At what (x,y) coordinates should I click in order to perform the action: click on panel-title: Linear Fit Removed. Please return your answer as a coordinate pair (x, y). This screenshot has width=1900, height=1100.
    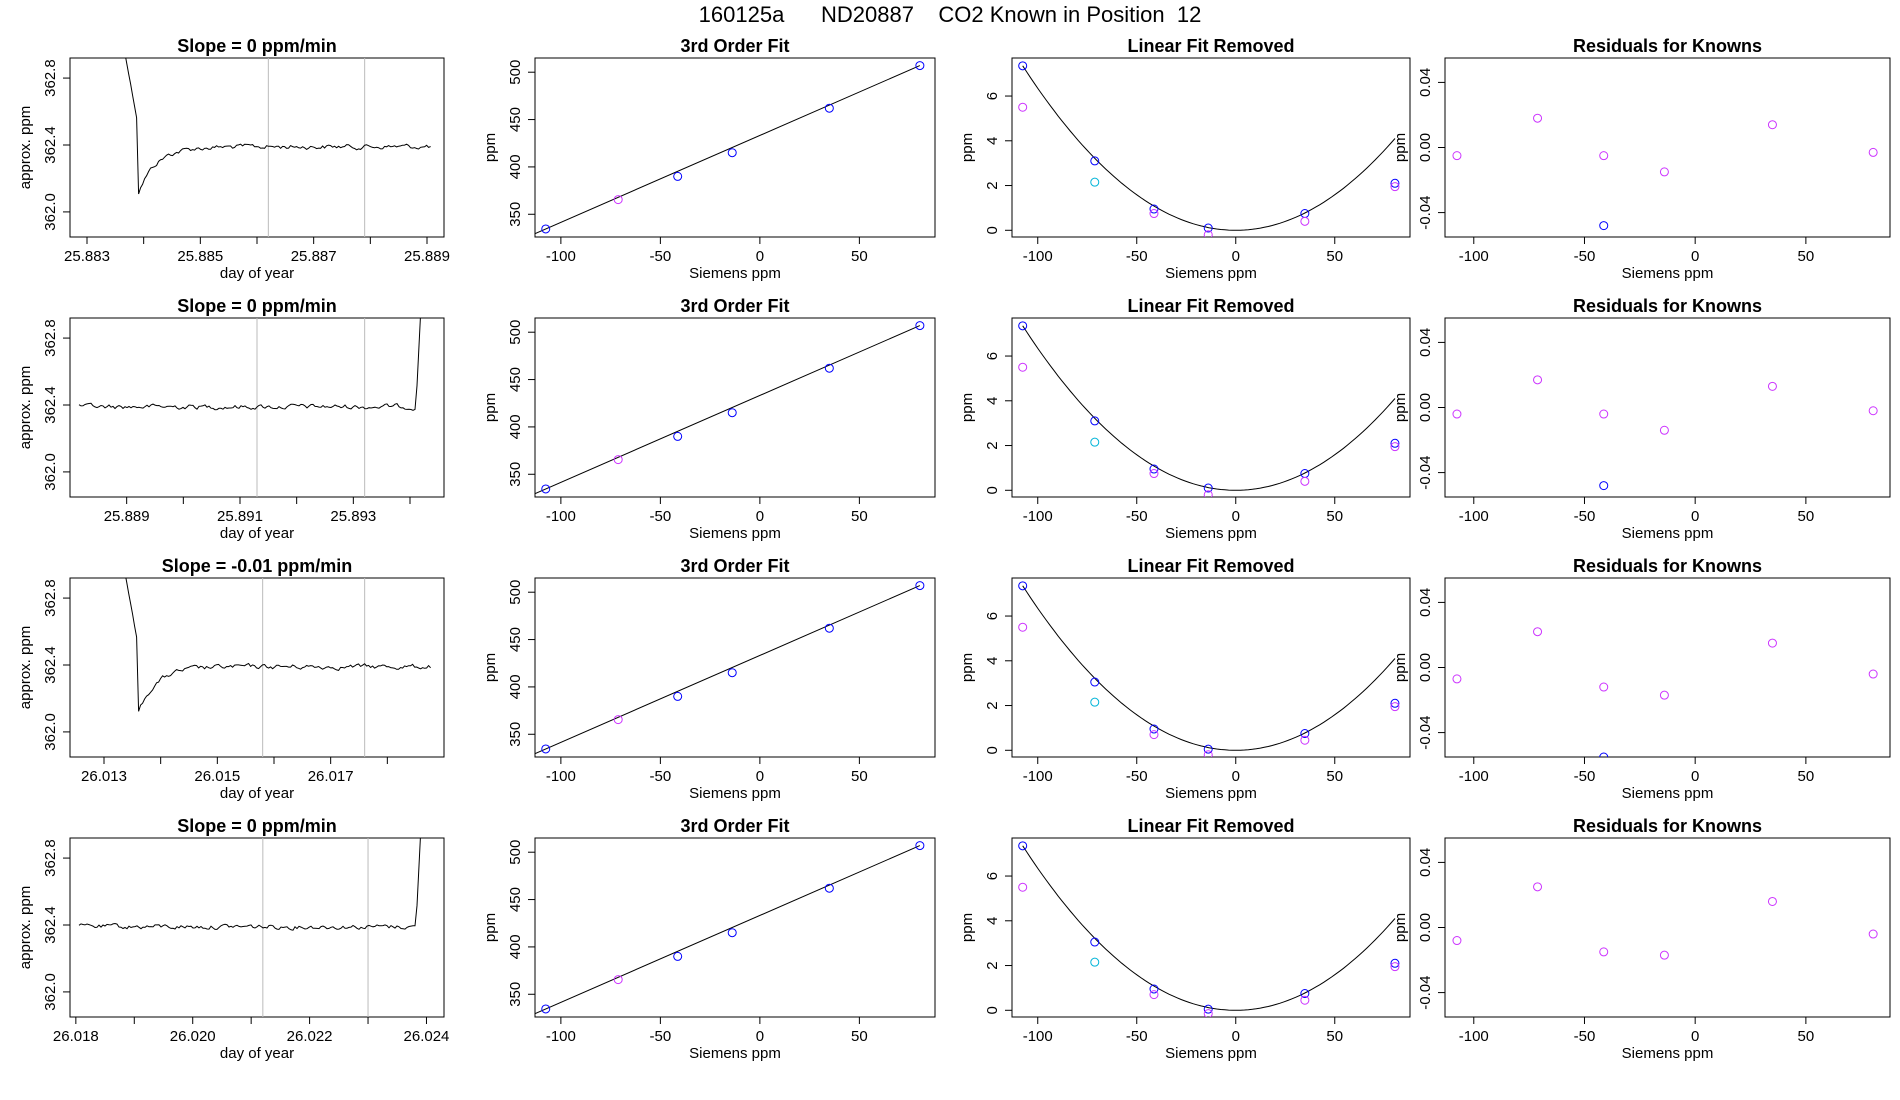
    Looking at the image, I should click on (1210, 306).